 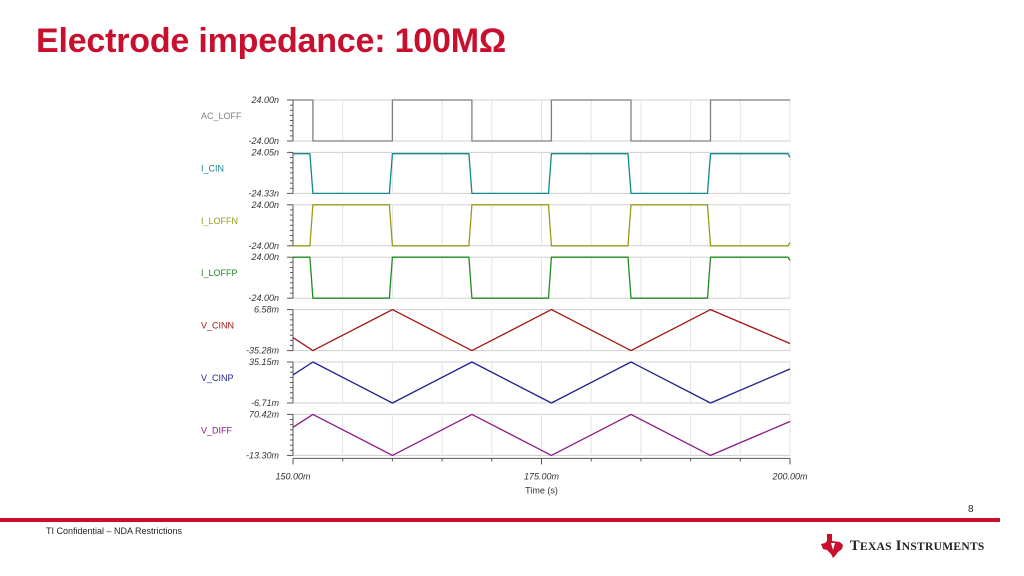 I want to click on series-label: AC_LOFF, so click(x=221, y=116).